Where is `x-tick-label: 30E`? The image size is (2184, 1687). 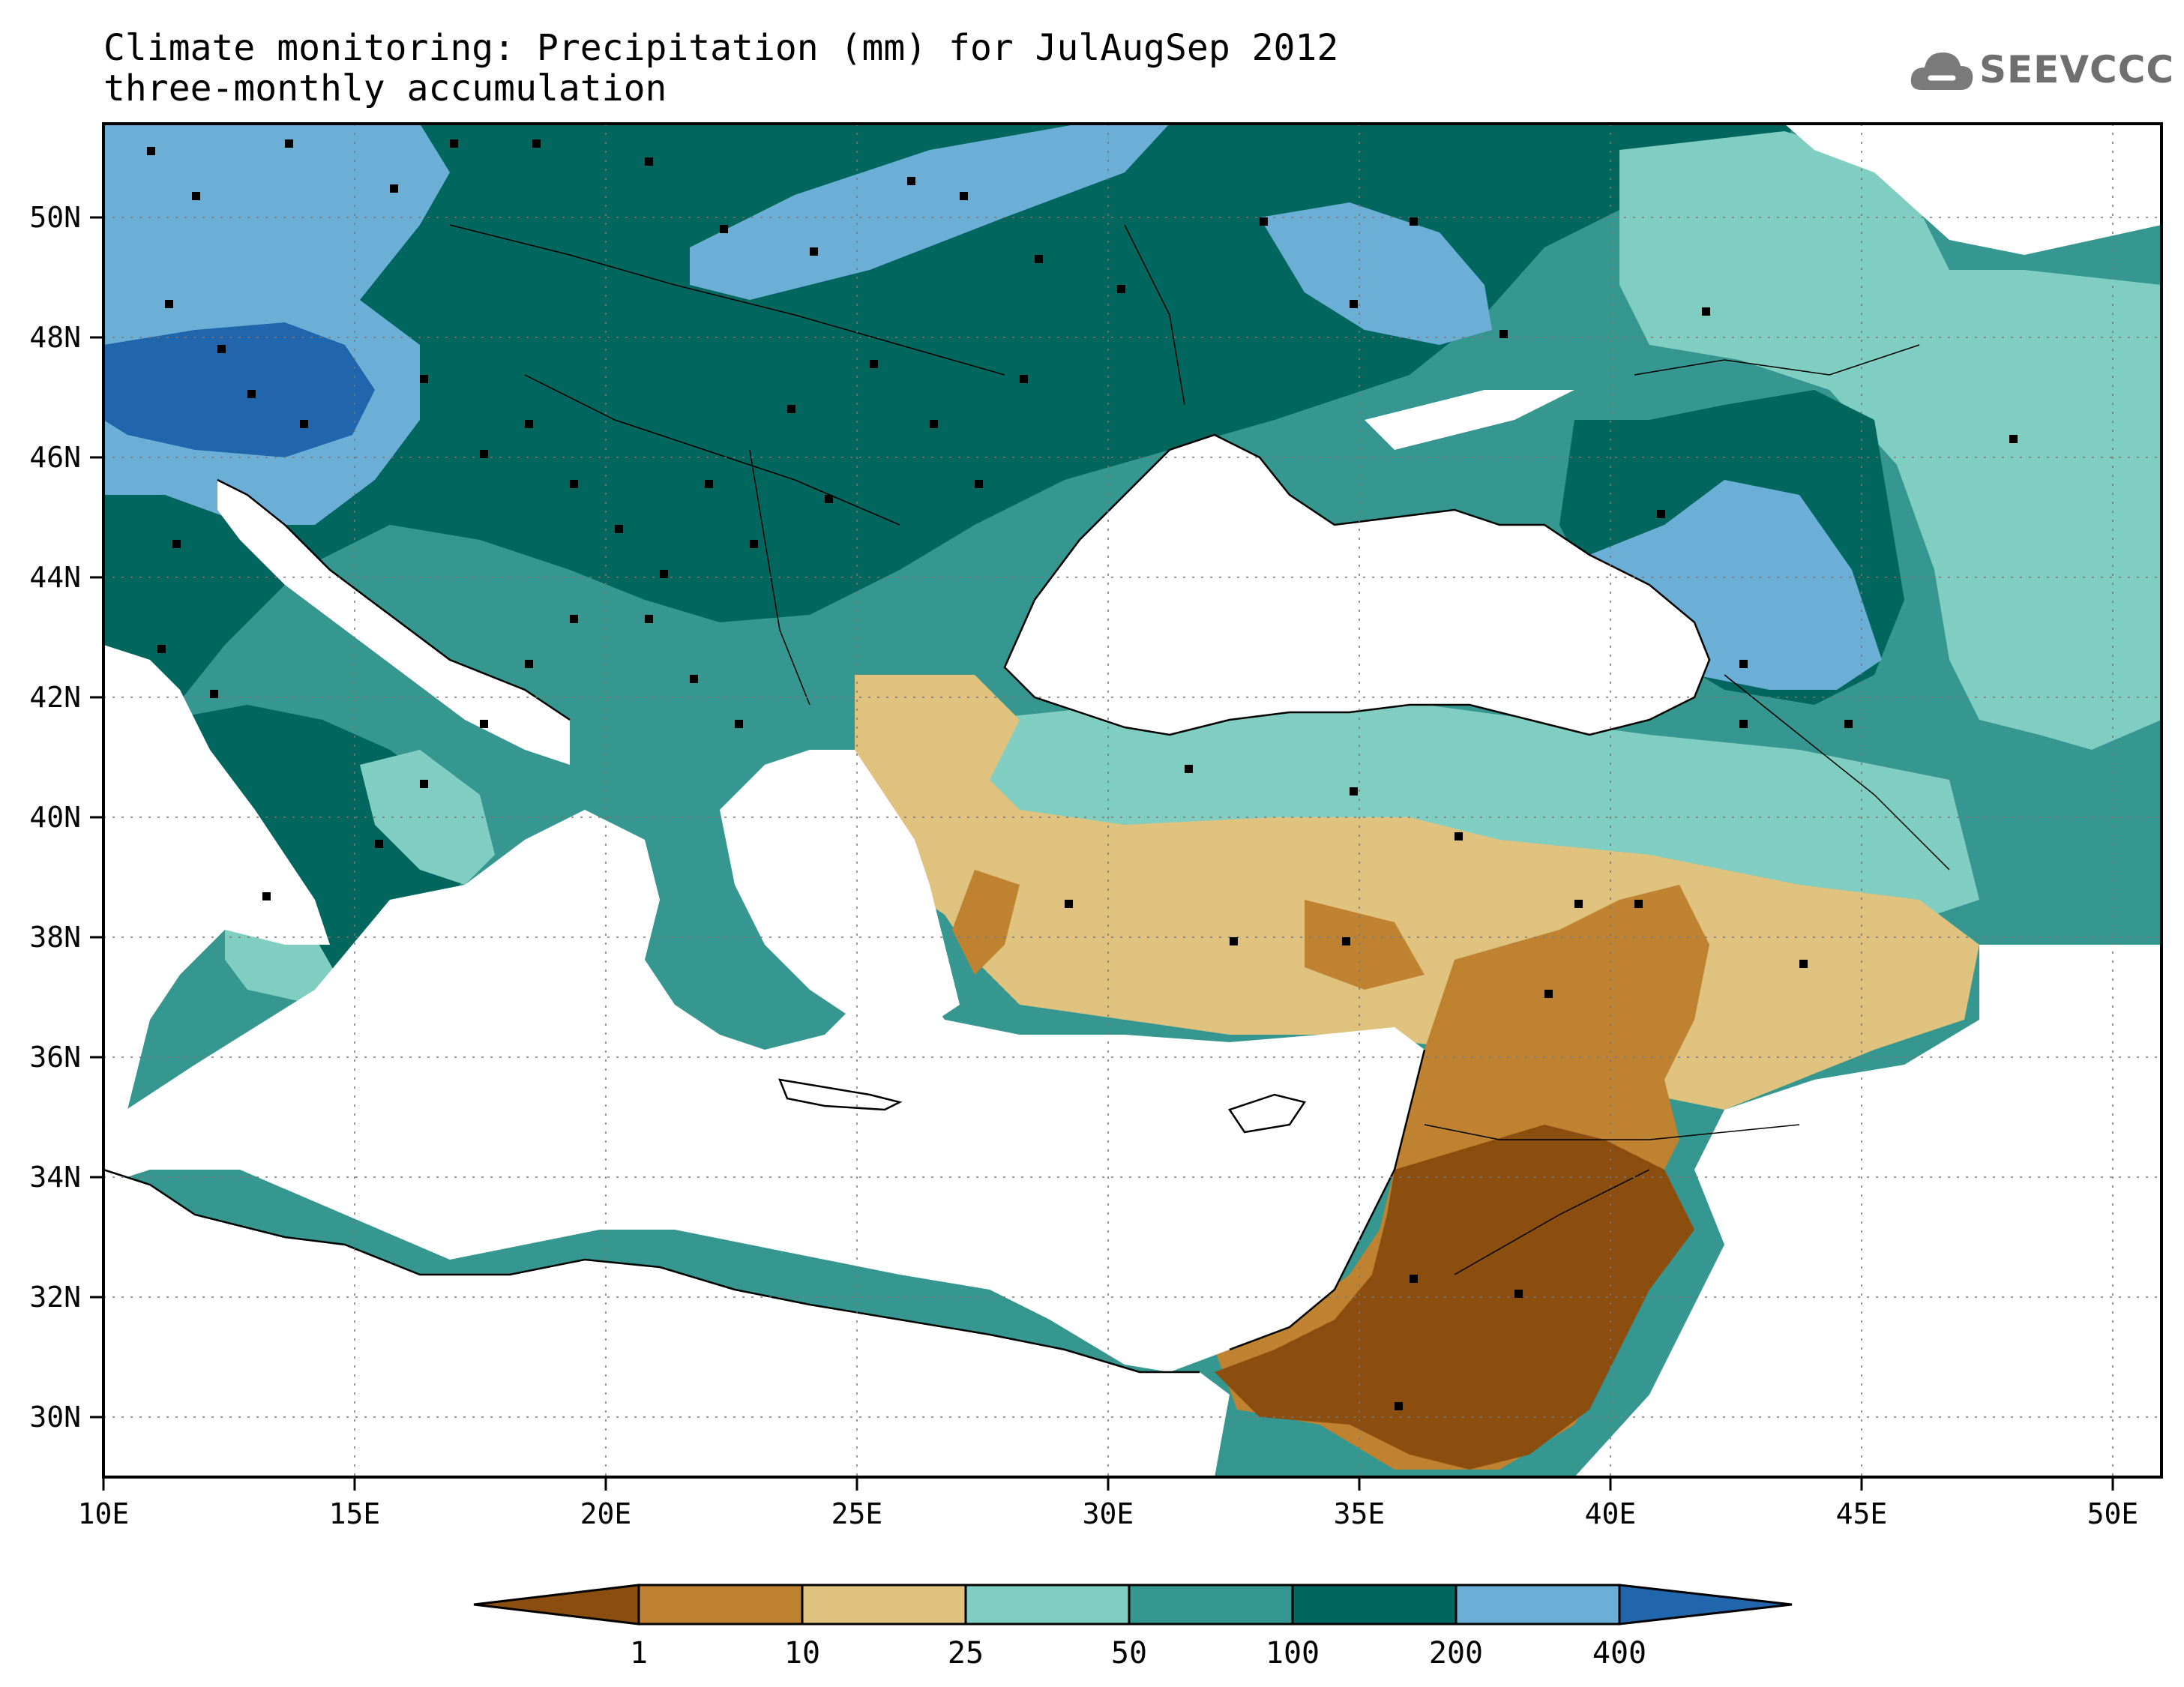
x-tick-label: 30E is located at coordinates (1108, 1513).